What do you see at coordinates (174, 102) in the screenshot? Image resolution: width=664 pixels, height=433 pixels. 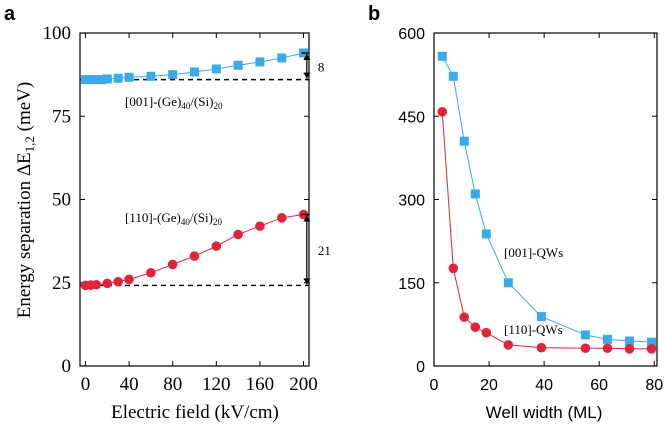 I see `series-label-001: [001]-(Ge)40/(Si)20` at bounding box center [174, 102].